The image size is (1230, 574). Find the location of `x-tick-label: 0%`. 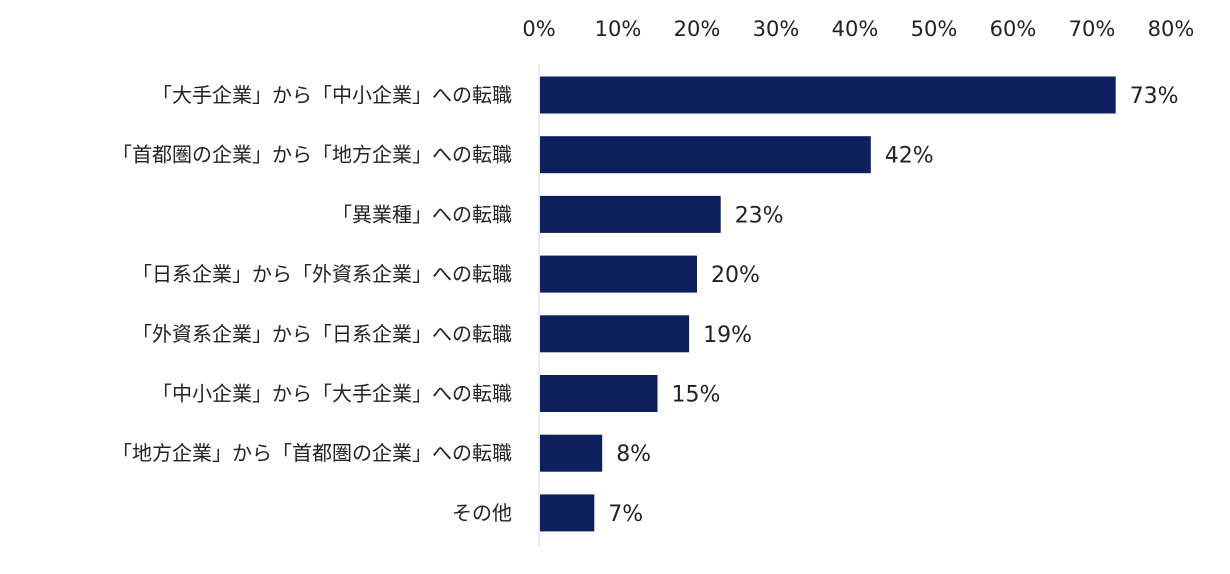

x-tick-label: 0% is located at coordinates (538, 29).